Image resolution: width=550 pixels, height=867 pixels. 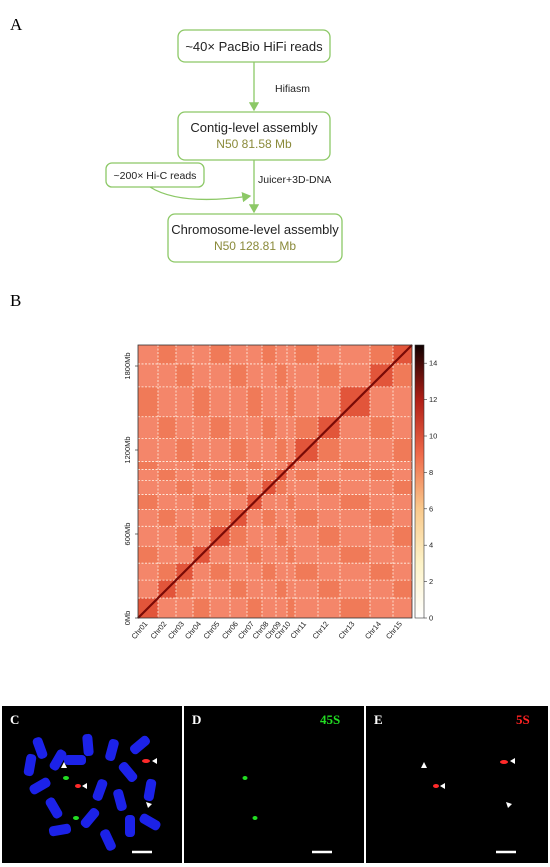 What do you see at coordinates (155, 176) in the screenshot?
I see `flow-text: ~200× Hi-C reads` at bounding box center [155, 176].